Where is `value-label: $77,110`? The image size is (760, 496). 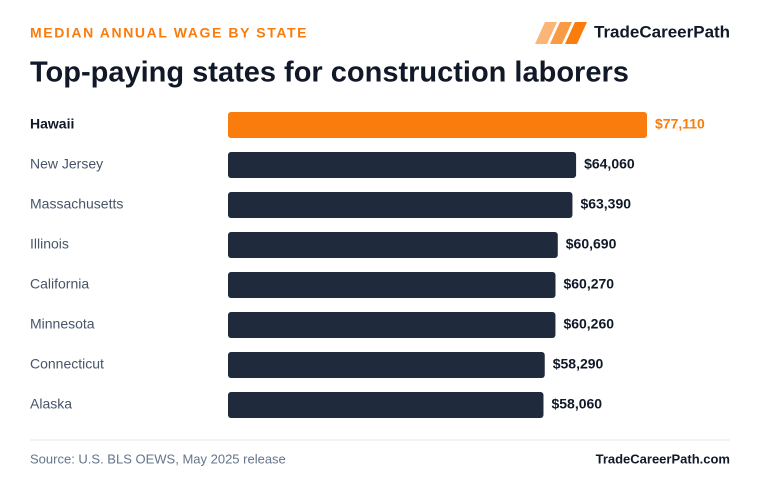 value-label: $77,110 is located at coordinates (680, 124).